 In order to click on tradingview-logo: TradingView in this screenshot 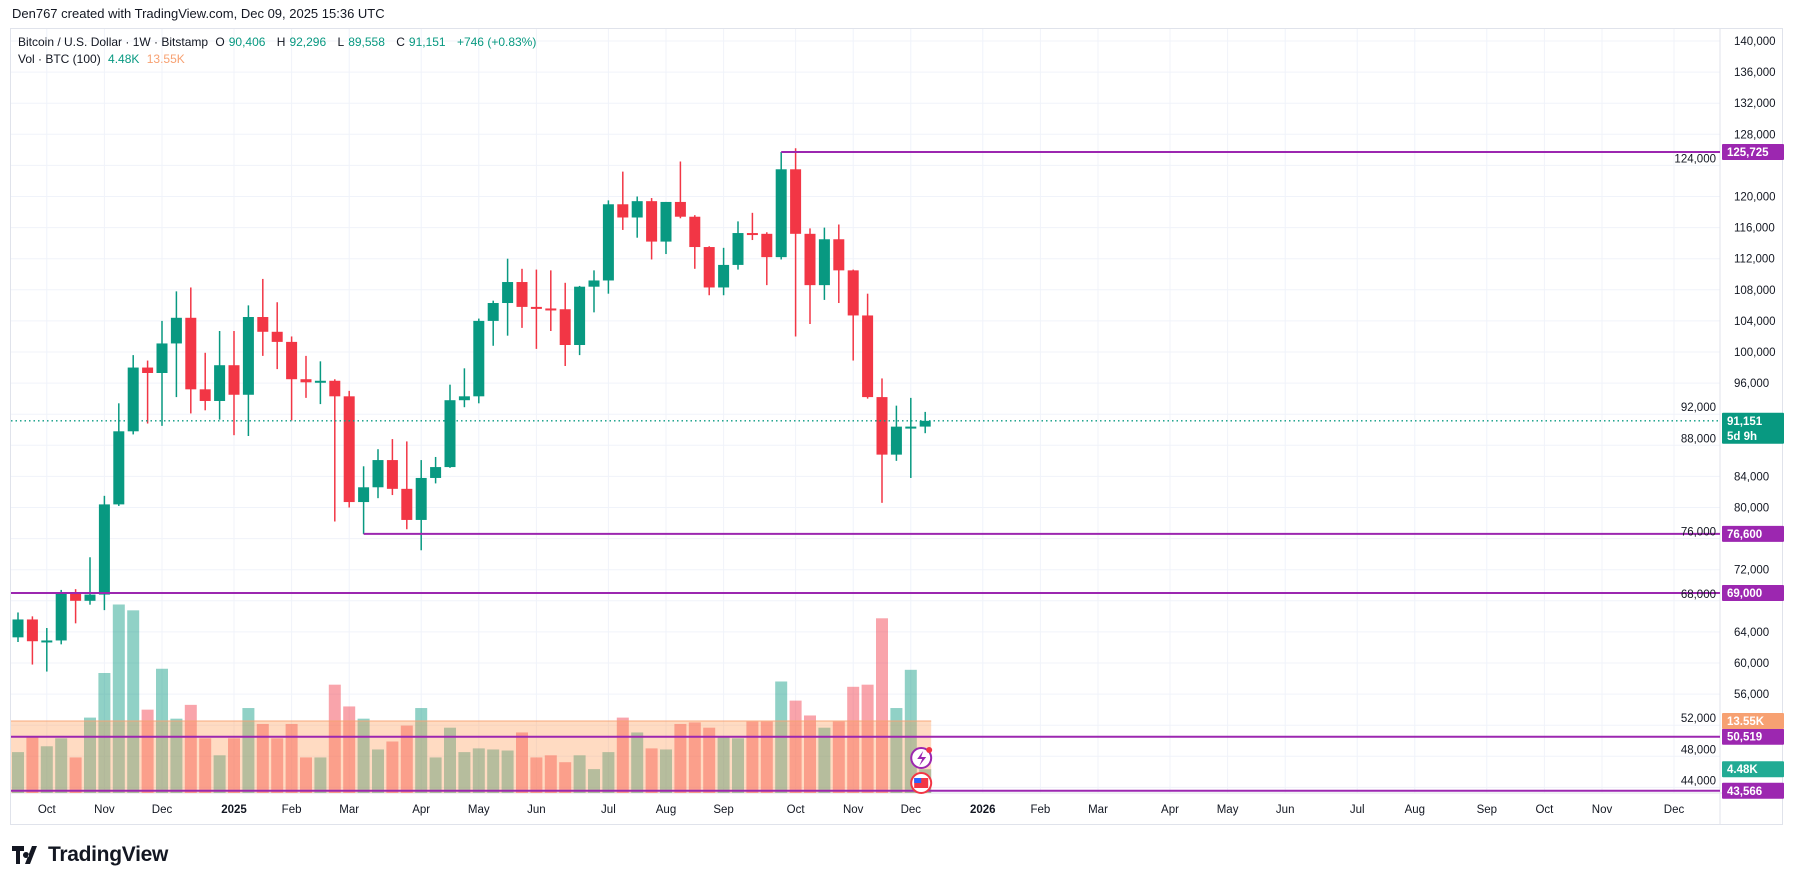, I will do `click(90, 855)`.